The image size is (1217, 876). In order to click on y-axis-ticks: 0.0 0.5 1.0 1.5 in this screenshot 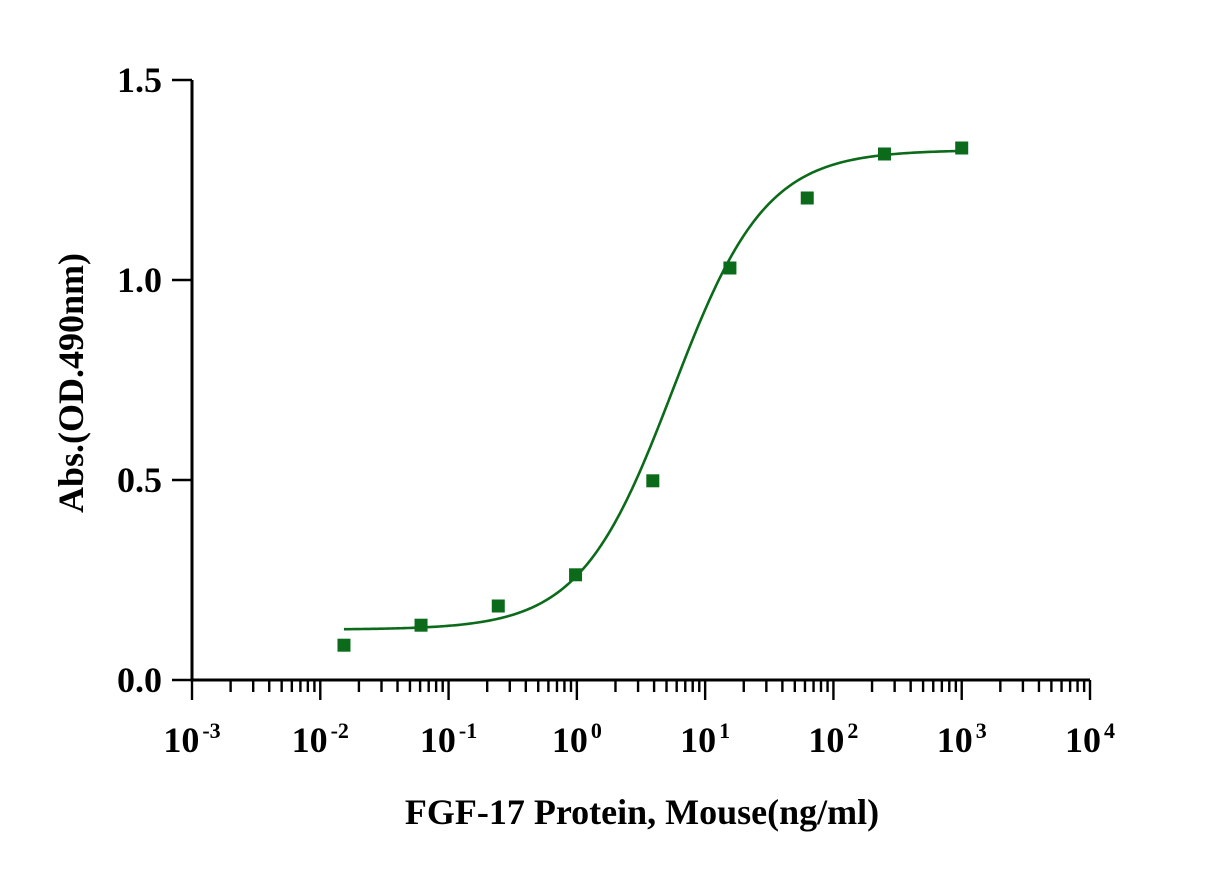, I will do `click(154, 380)`.